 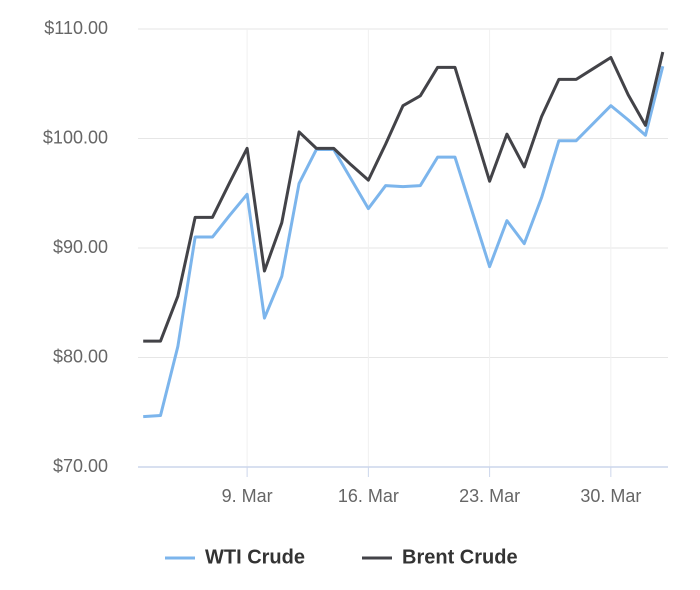 What do you see at coordinates (255, 557) in the screenshot?
I see `legend-label: WTI Crude` at bounding box center [255, 557].